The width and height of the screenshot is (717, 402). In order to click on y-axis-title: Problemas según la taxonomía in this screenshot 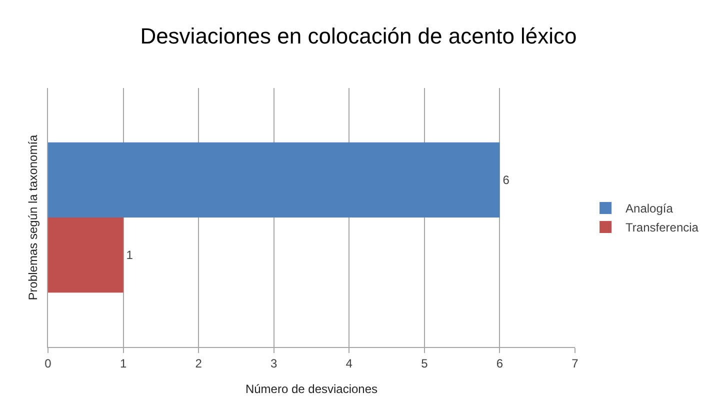, I will do `click(33, 217)`.